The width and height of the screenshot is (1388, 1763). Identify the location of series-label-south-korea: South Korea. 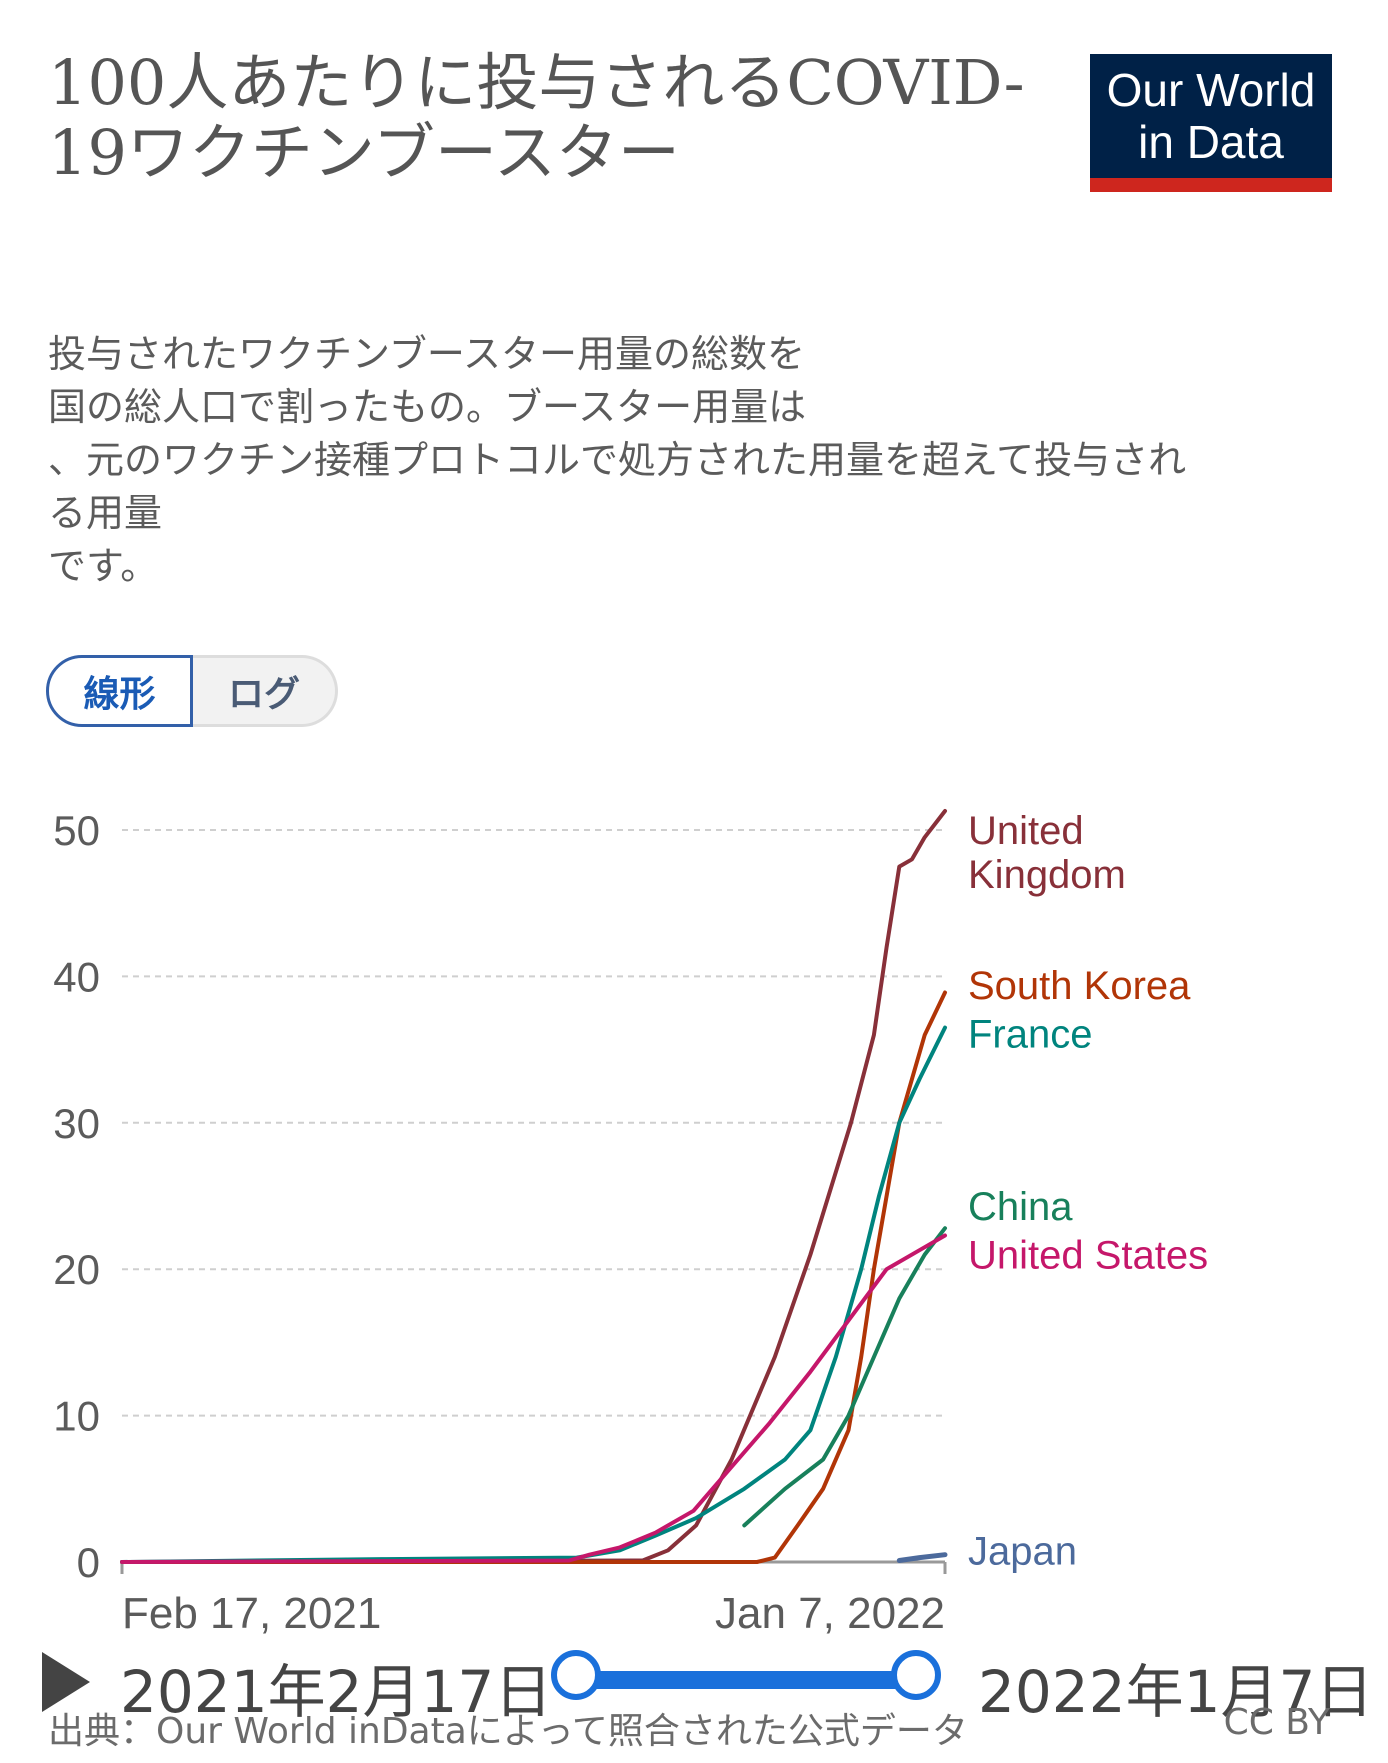
(1079, 986).